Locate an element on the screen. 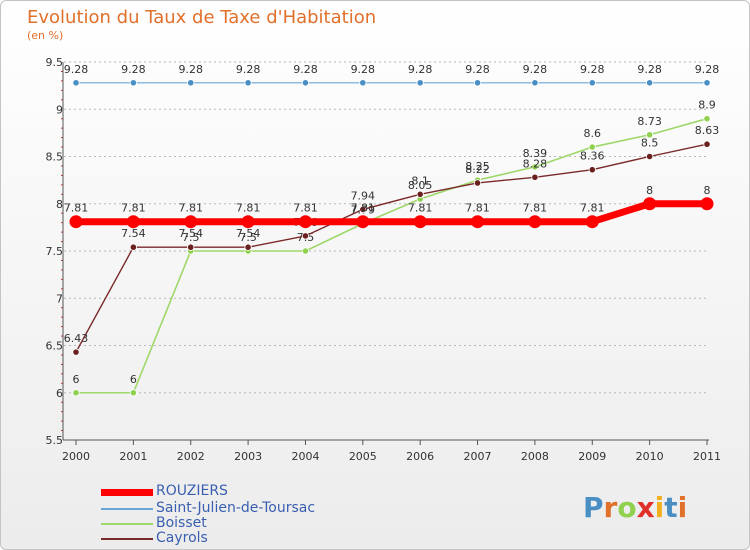 The width and height of the screenshot is (750, 550). proxiti-logo: Proxiti is located at coordinates (635, 507).